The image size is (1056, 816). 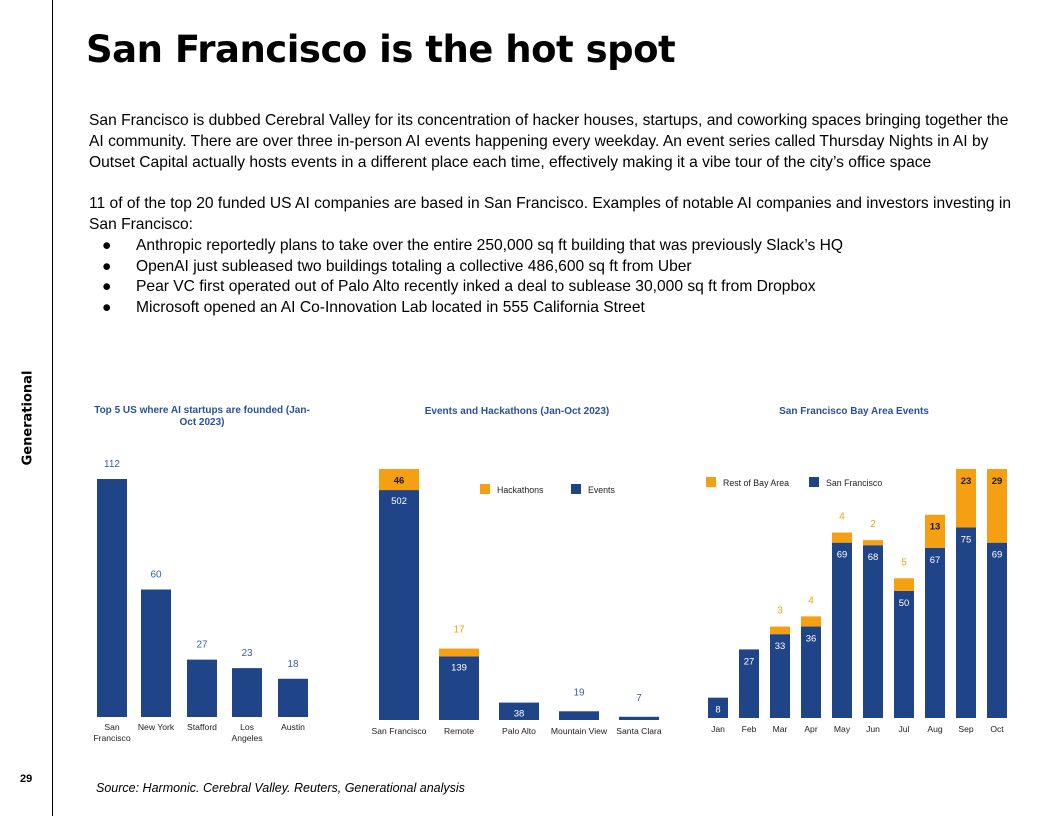 What do you see at coordinates (756, 483) in the screenshot?
I see `legend-label: Rest of Bay Area` at bounding box center [756, 483].